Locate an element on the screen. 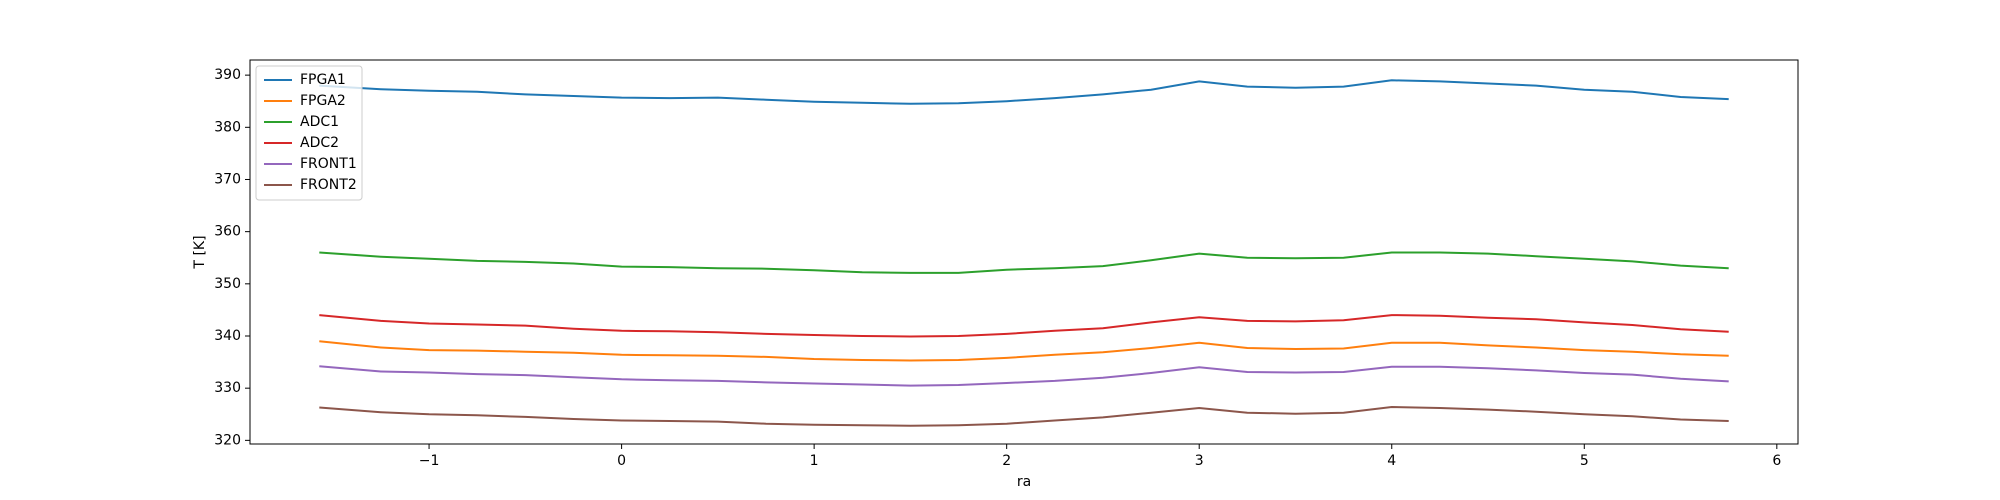 Image resolution: width=2000 pixels, height=500 pixels. y-tick-label: 370 is located at coordinates (227, 179).